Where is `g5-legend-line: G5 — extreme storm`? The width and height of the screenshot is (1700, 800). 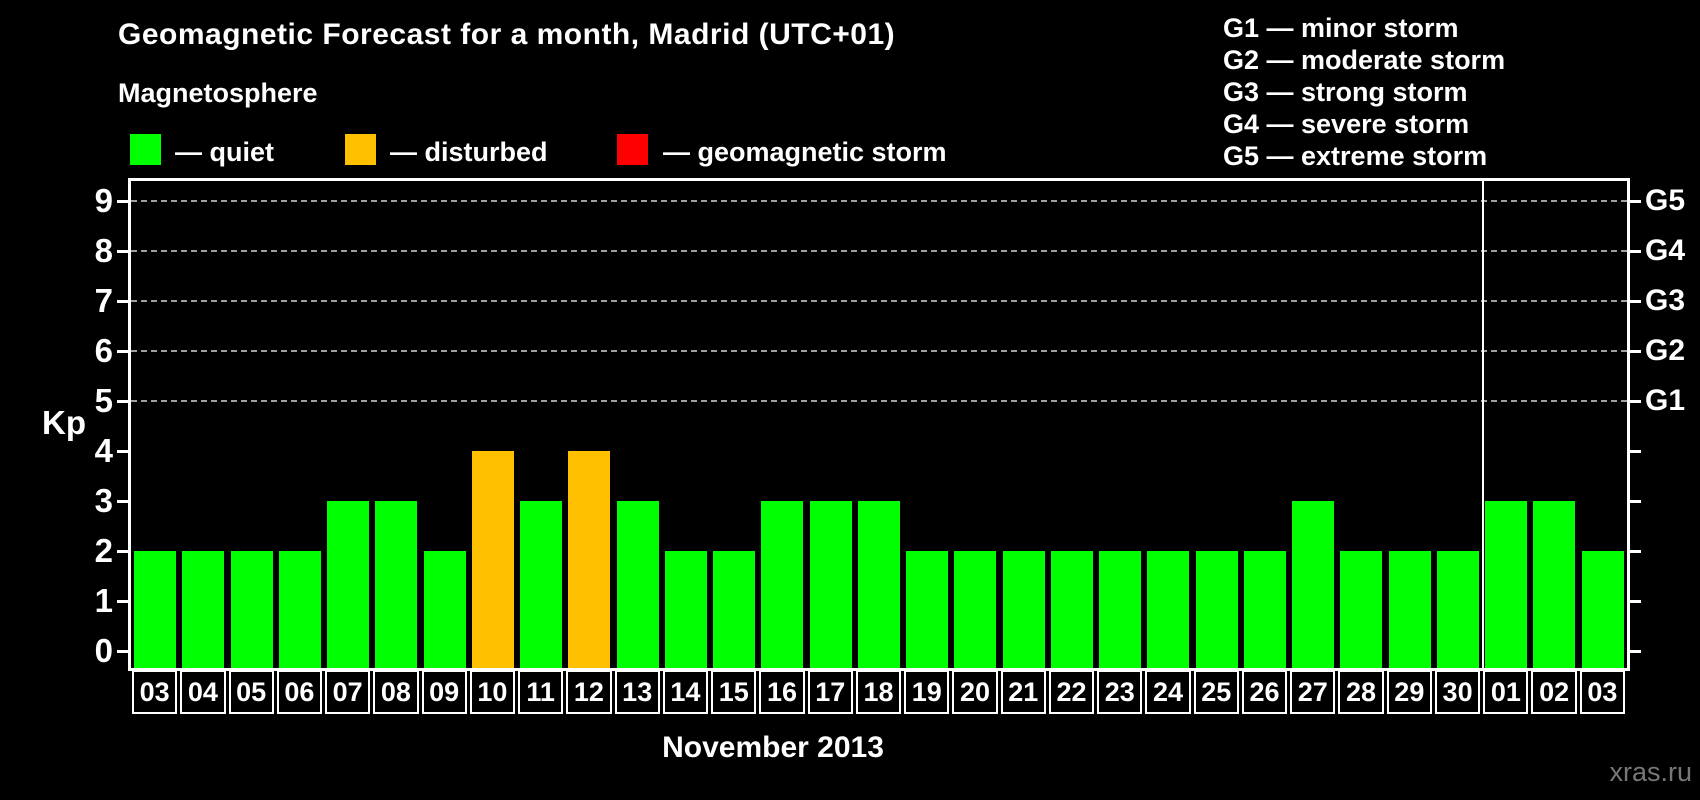
g5-legend-line: G5 — extreme storm is located at coordinates (1355, 156).